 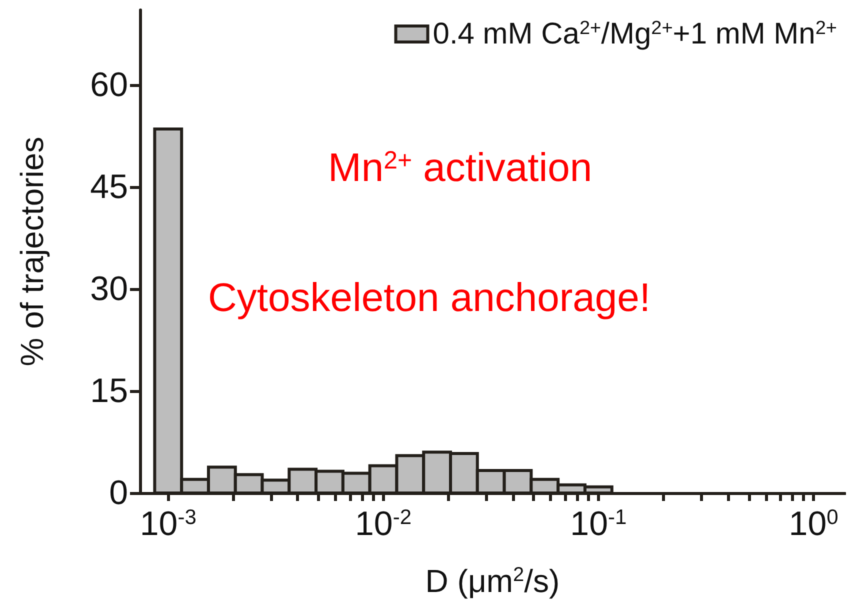 What do you see at coordinates (109, 85) in the screenshot?
I see `y-tick-label: 60` at bounding box center [109, 85].